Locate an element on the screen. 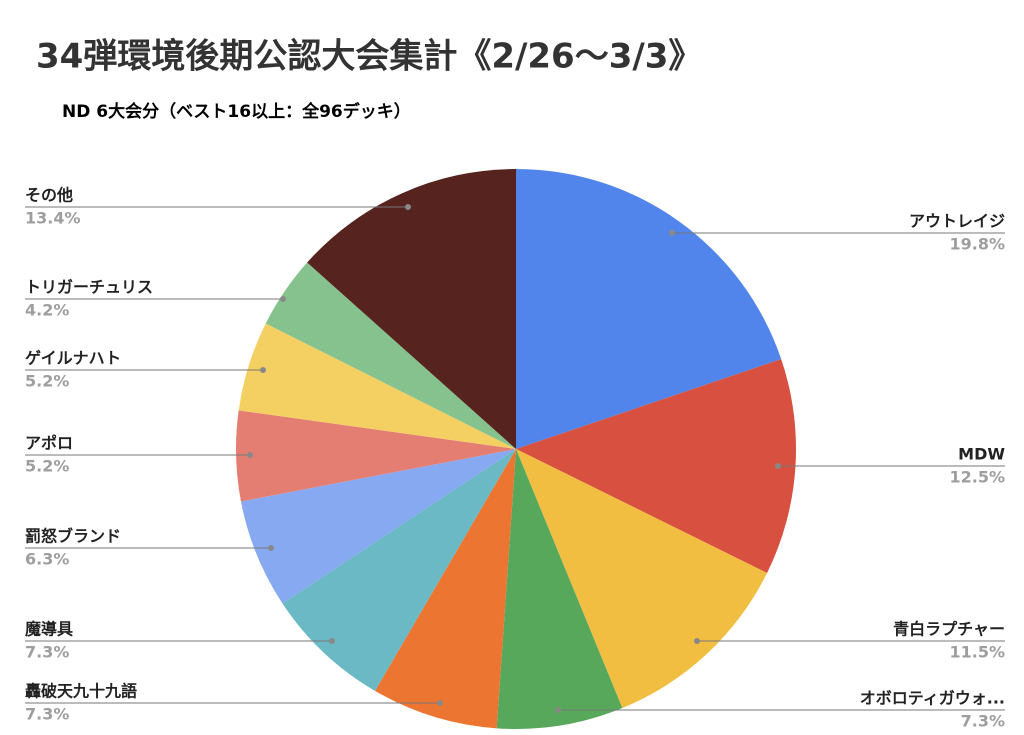 The width and height of the screenshot is (1024, 735). slice-label: 轟破天九十九語 is located at coordinates (81, 691).